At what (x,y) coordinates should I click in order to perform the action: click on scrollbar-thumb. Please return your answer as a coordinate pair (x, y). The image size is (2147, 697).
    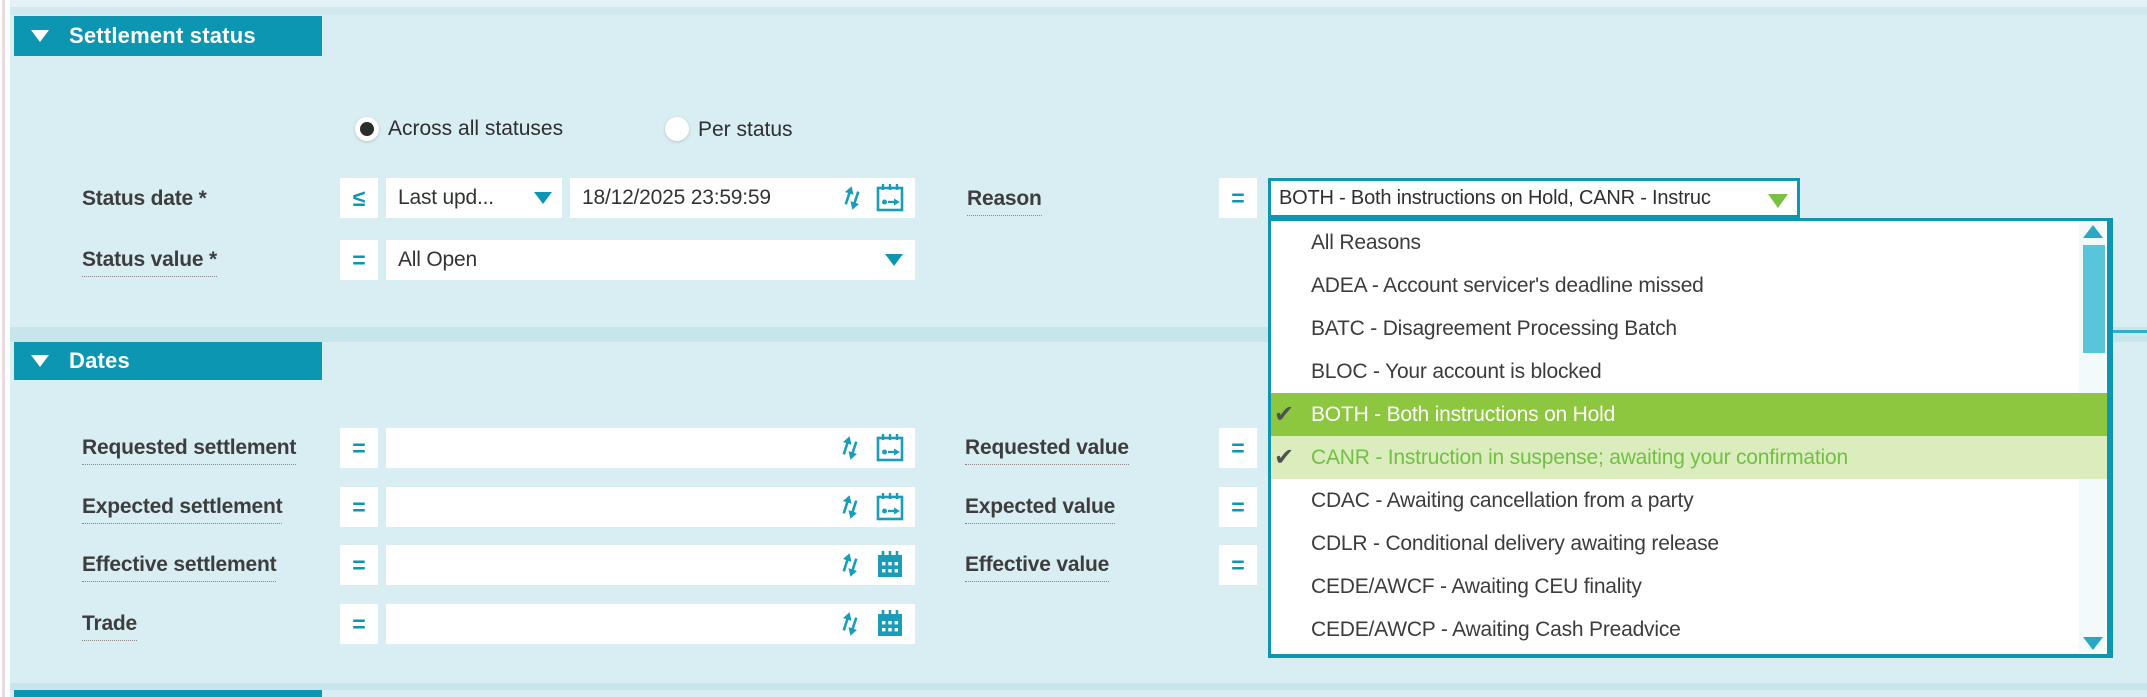
    Looking at the image, I should click on (2094, 299).